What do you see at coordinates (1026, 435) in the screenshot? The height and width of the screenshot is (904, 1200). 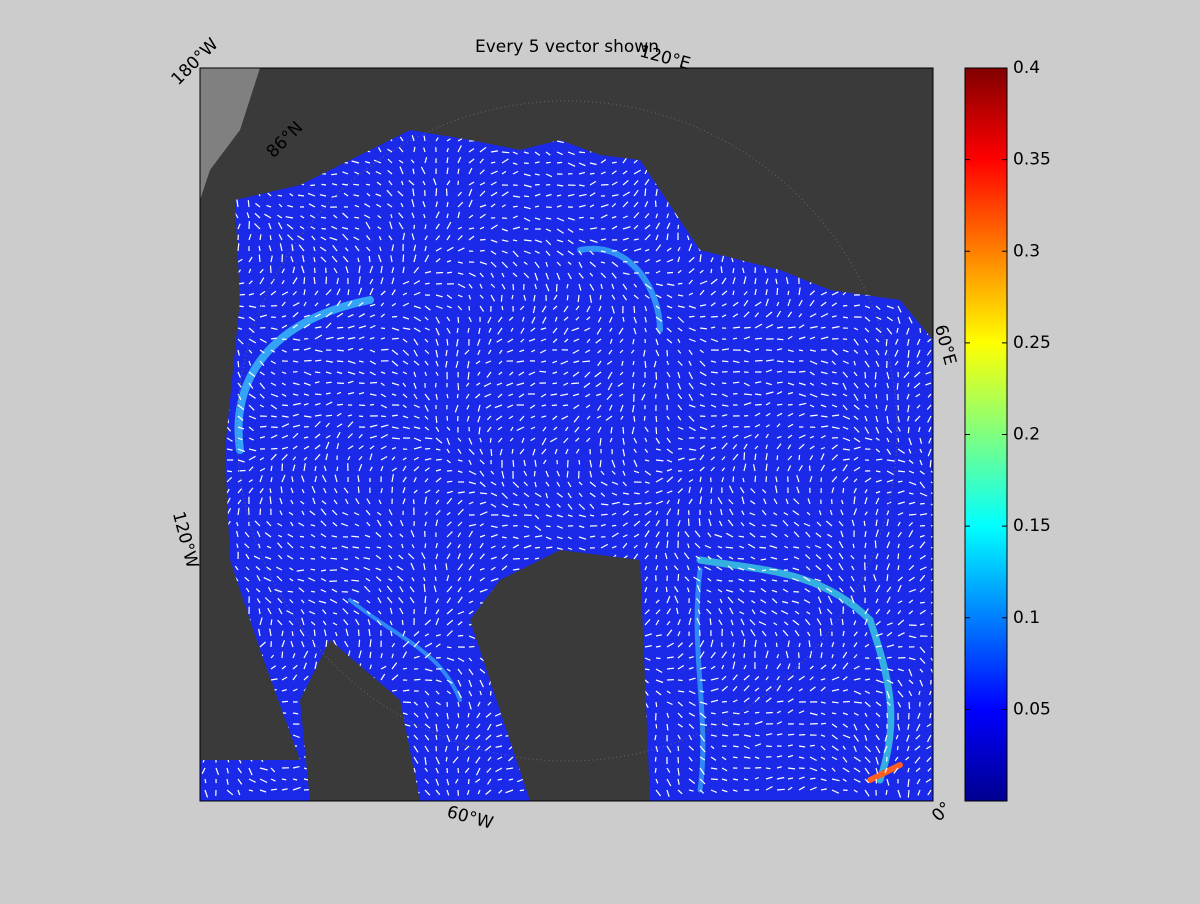 I see `colorbar-tick-label: 0.2` at bounding box center [1026, 435].